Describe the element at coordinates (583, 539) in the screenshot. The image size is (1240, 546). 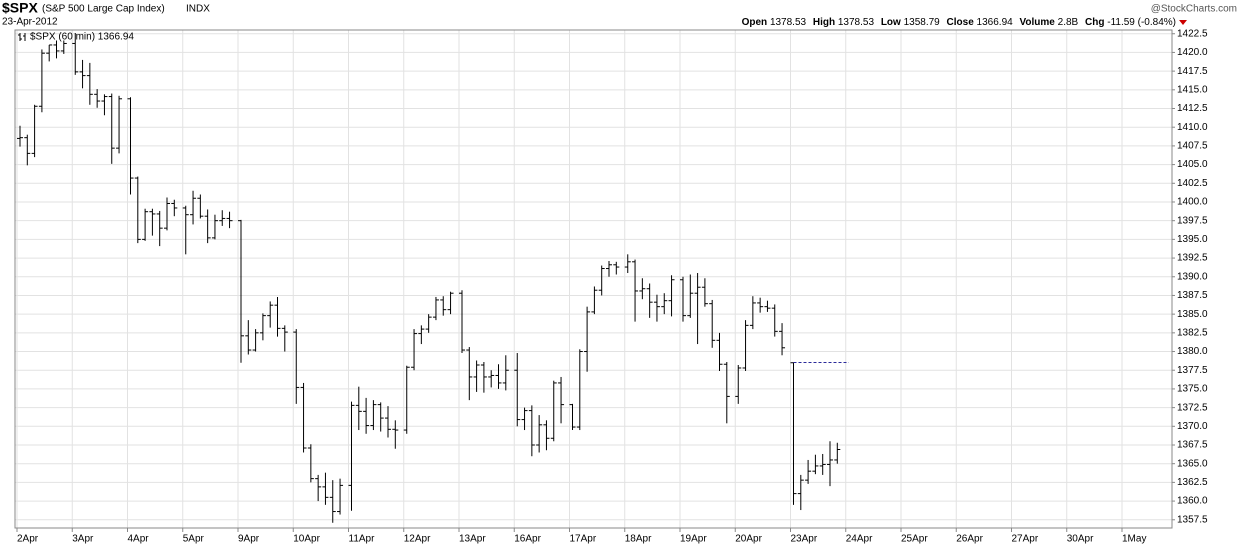
I see `x-tick-label: 17Apr` at that location.